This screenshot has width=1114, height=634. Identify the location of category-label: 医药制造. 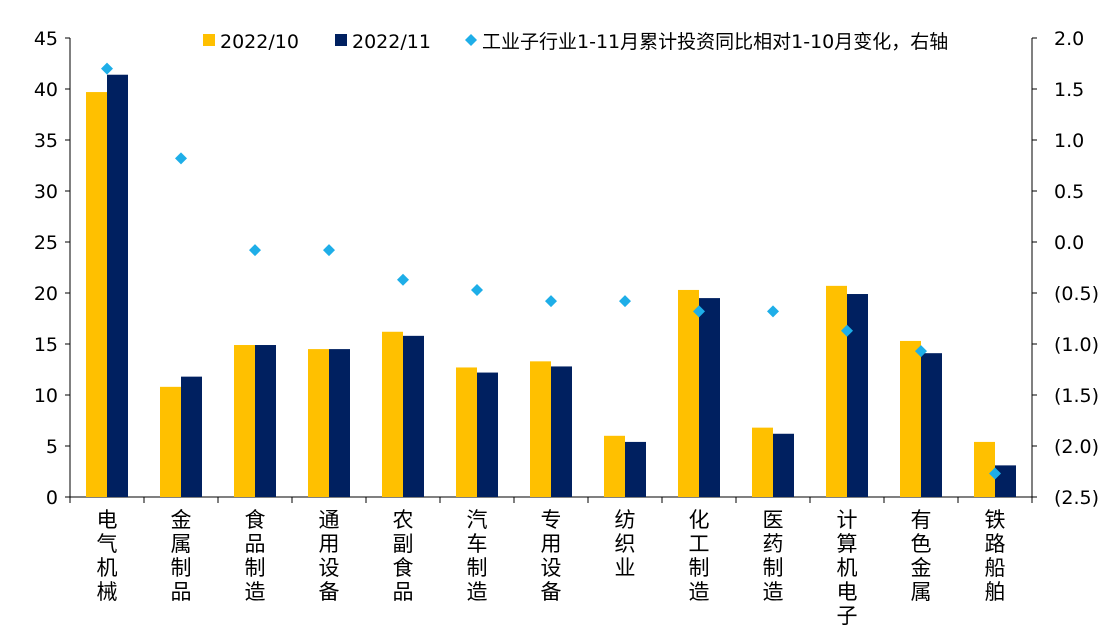
(773, 556).